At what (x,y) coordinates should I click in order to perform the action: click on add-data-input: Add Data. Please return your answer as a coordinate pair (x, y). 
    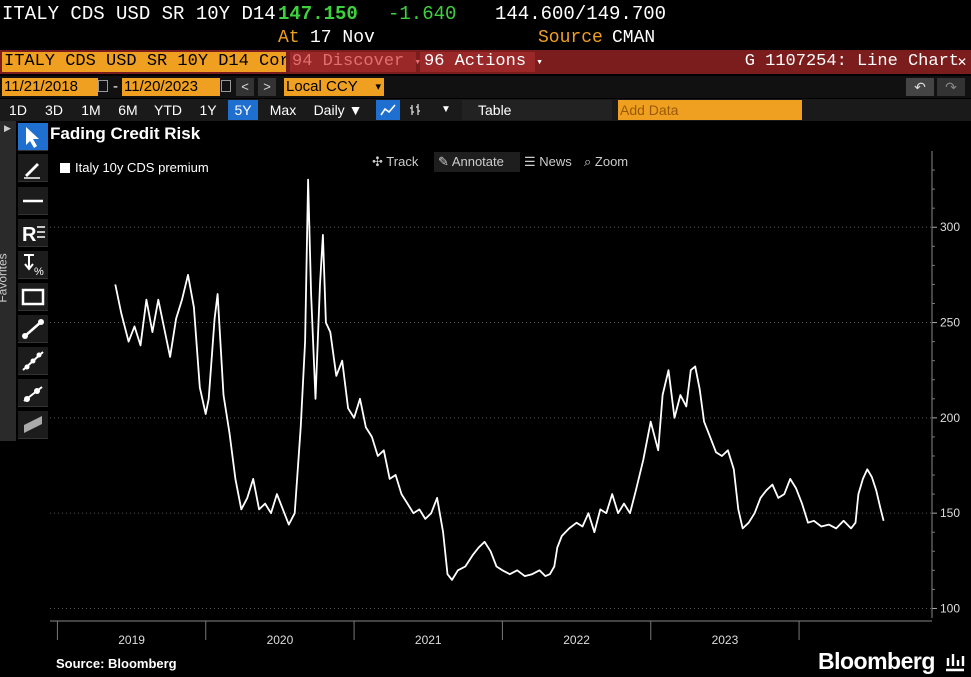
    Looking at the image, I should click on (710, 110).